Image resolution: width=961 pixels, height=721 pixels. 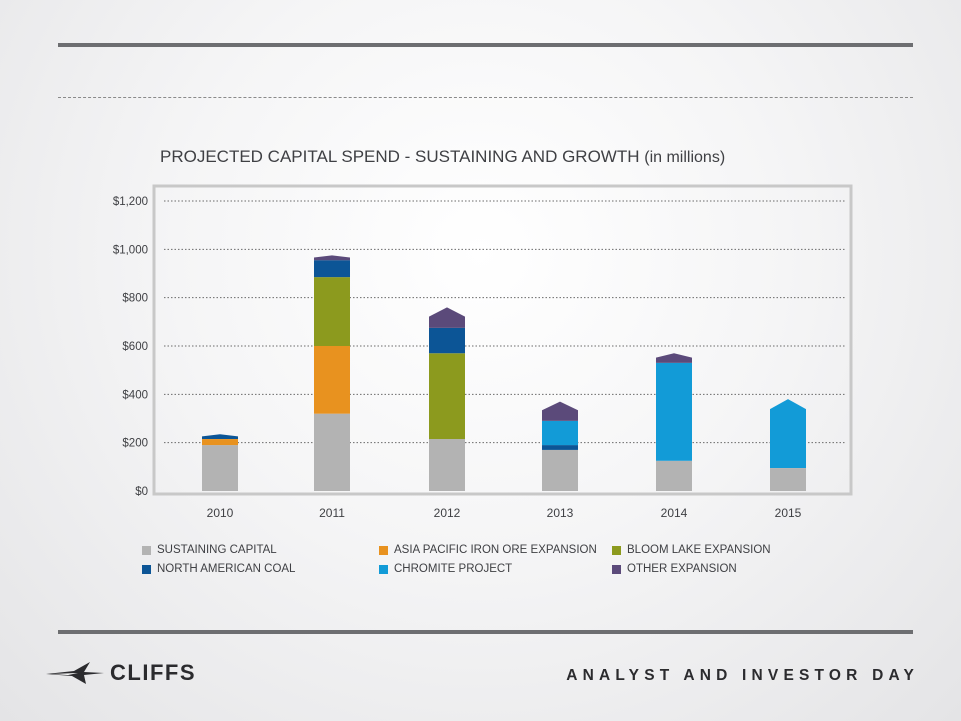 I want to click on y-tick-label: $200, so click(x=135, y=444).